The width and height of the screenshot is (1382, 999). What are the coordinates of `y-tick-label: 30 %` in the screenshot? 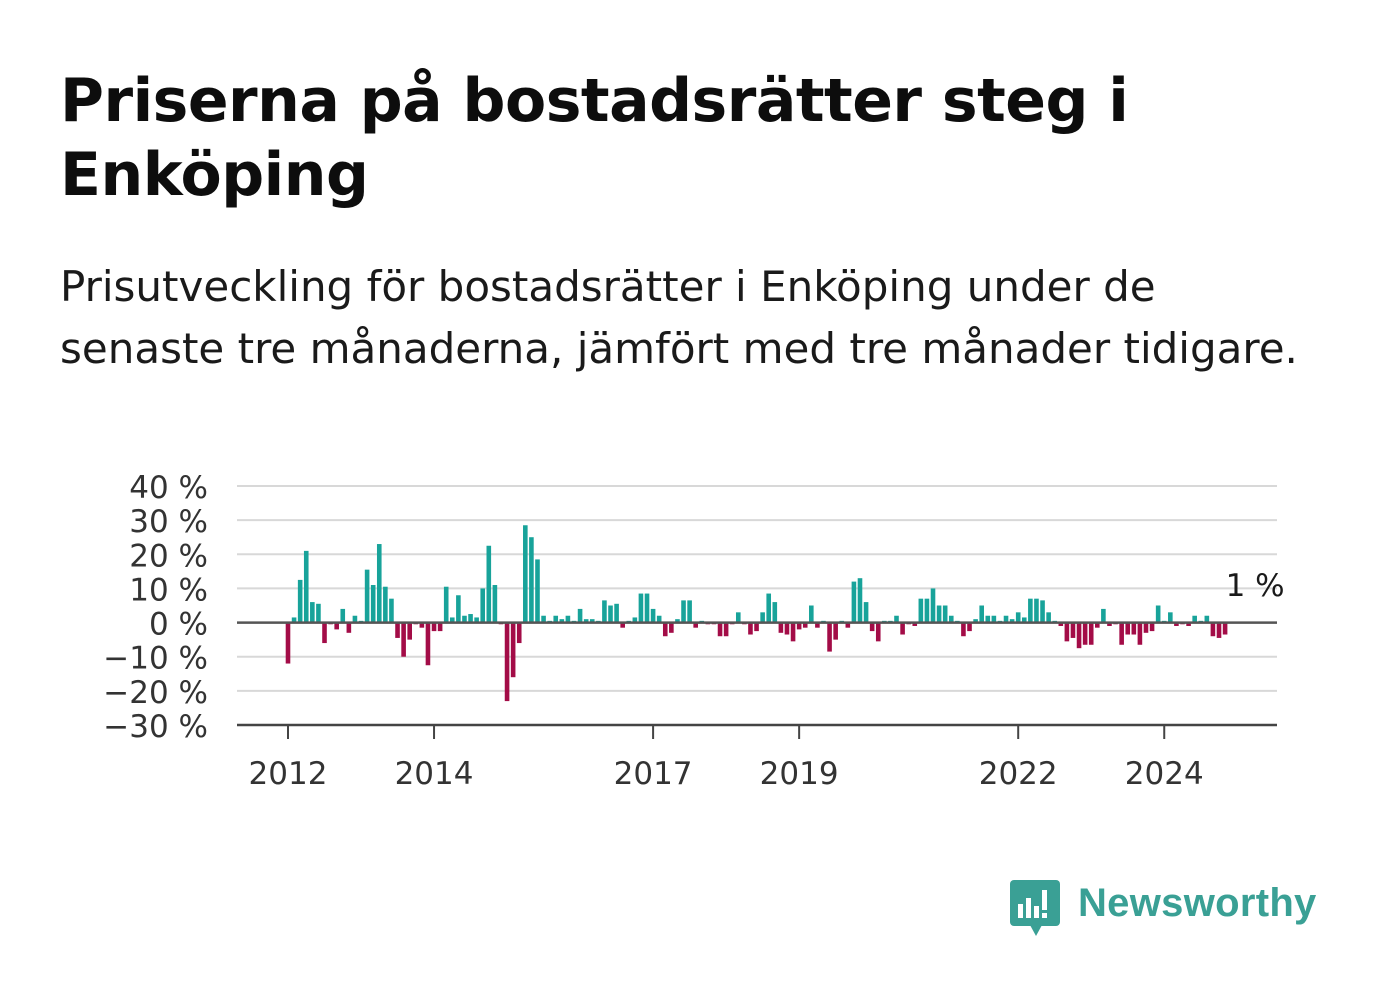 It's located at (168, 522).